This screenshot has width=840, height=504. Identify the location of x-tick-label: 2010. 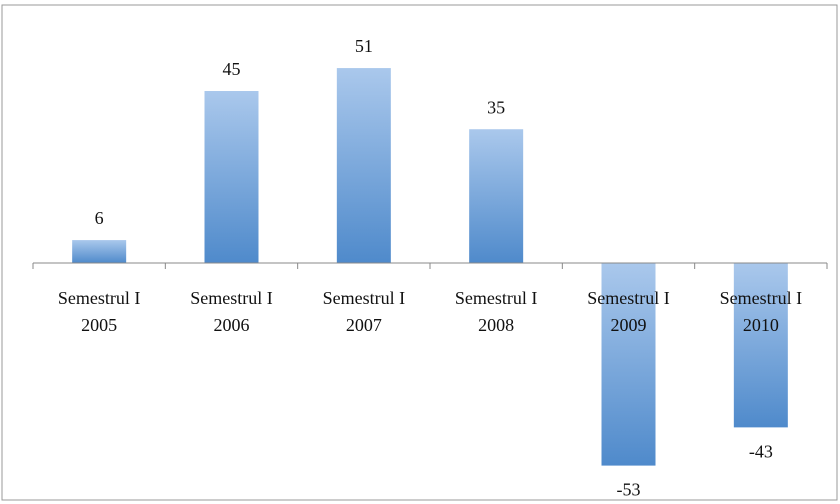
(761, 325).